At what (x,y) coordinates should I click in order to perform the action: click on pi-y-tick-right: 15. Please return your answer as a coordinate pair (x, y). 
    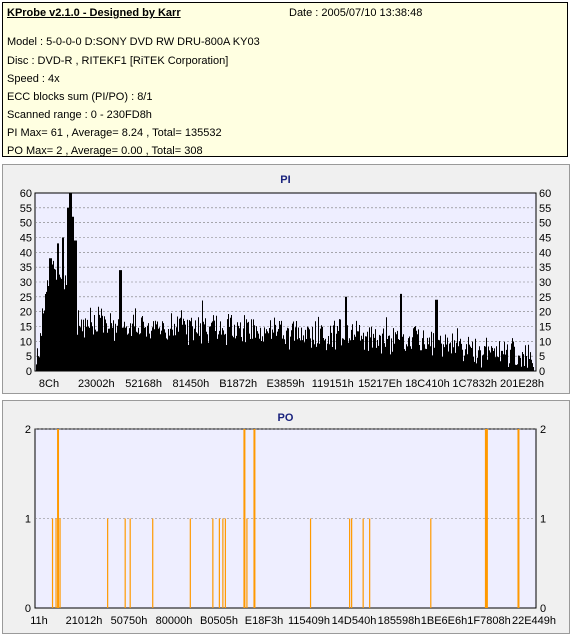
    Looking at the image, I should click on (545, 328).